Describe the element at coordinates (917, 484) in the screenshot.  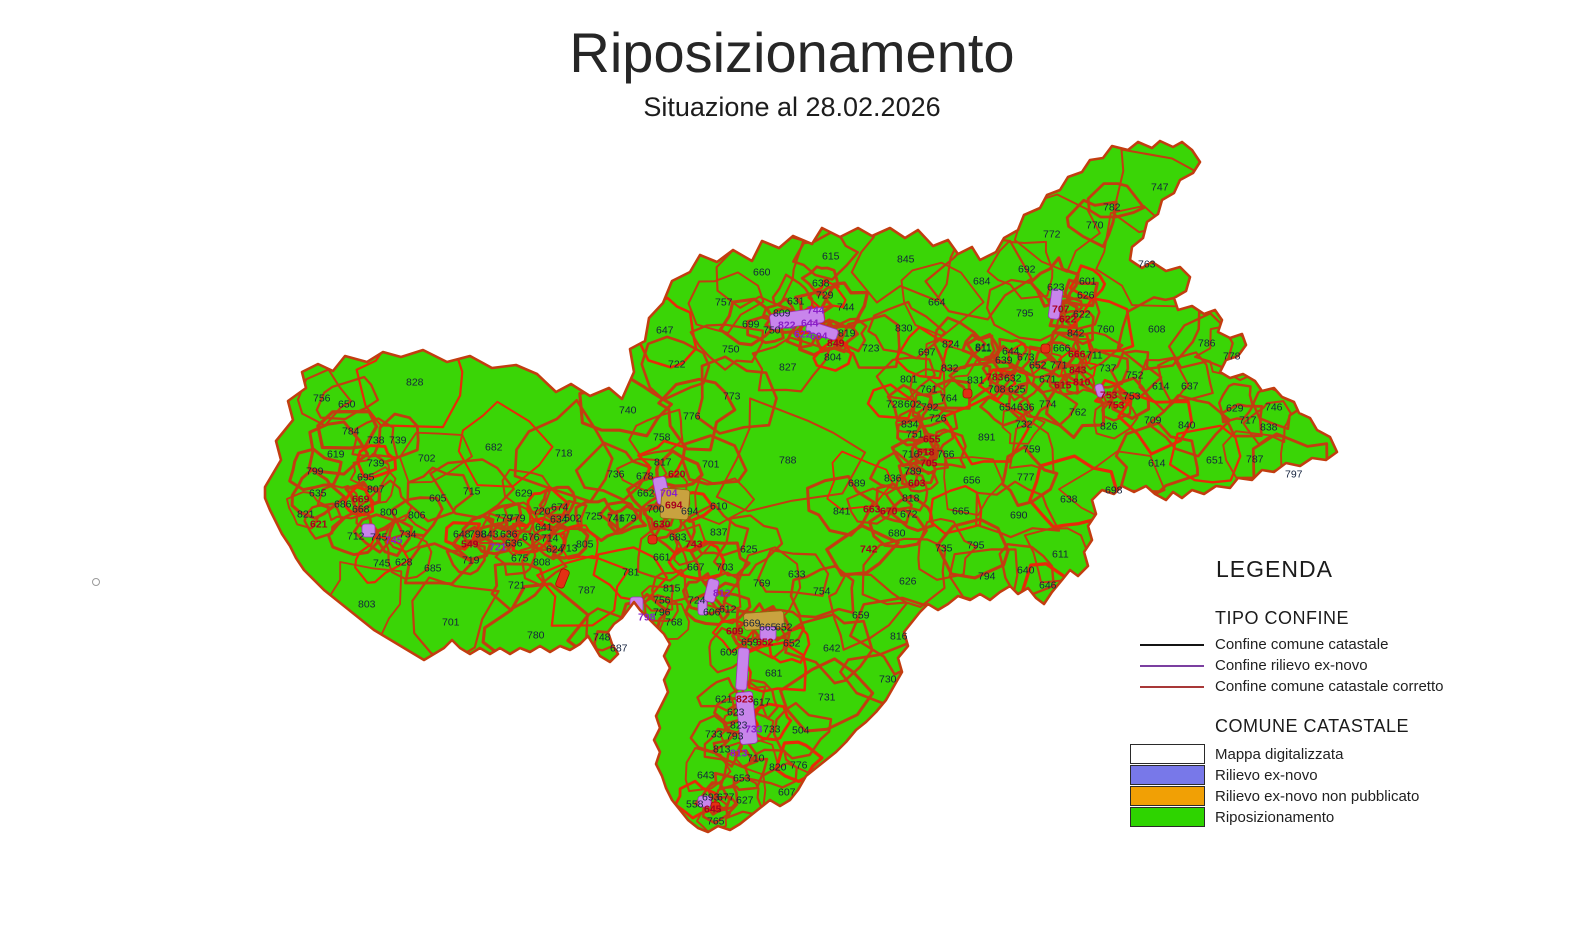
I see `map-region-label: 603` at that location.